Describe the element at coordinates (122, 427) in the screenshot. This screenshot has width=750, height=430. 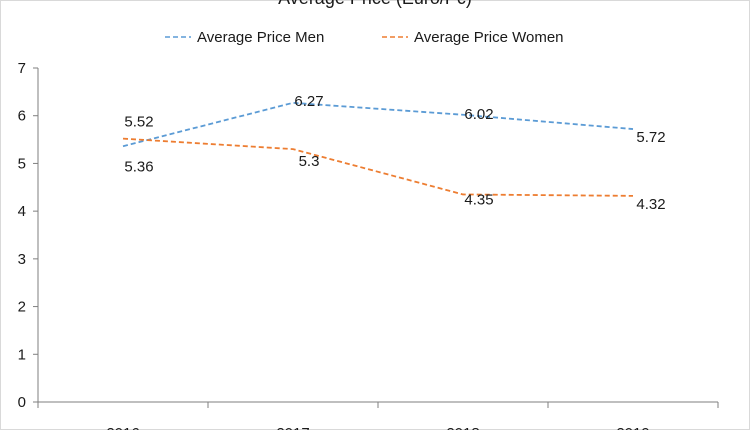
I see `x-tick-label: 2016` at that location.